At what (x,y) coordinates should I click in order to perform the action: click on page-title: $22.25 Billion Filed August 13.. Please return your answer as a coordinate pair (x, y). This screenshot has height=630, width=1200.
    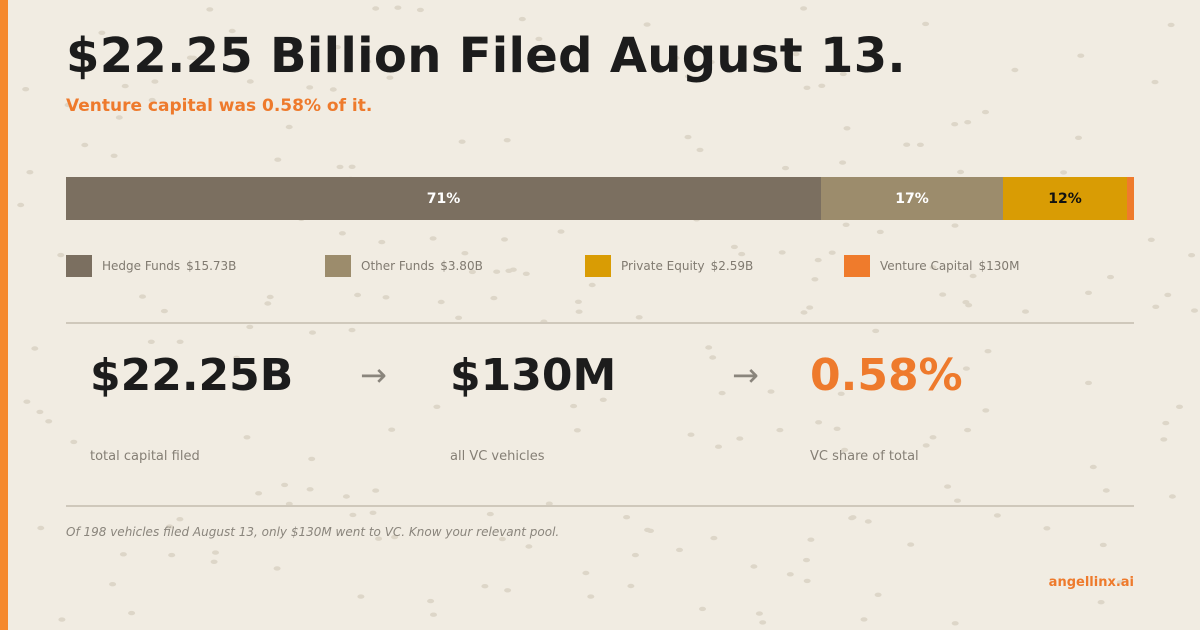
    Looking at the image, I should click on (486, 56).